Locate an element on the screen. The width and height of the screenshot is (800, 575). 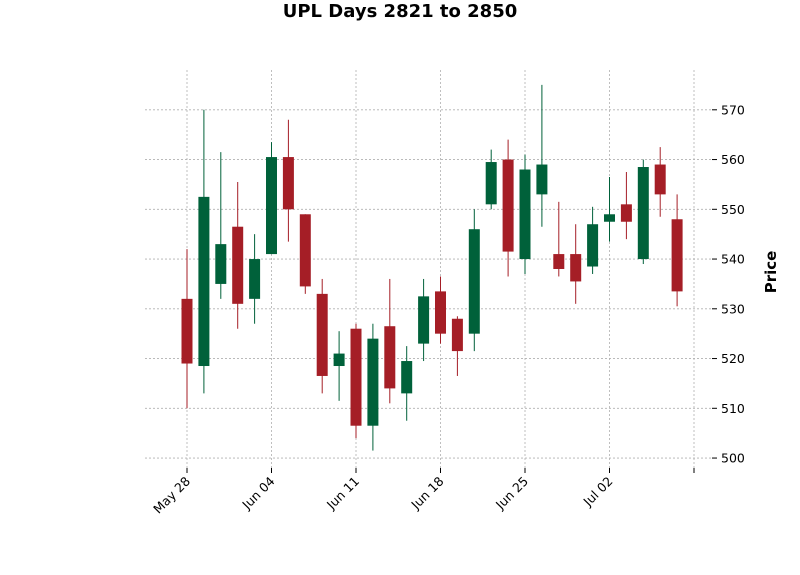
y-tick-label: 560 is located at coordinates (733, 159).